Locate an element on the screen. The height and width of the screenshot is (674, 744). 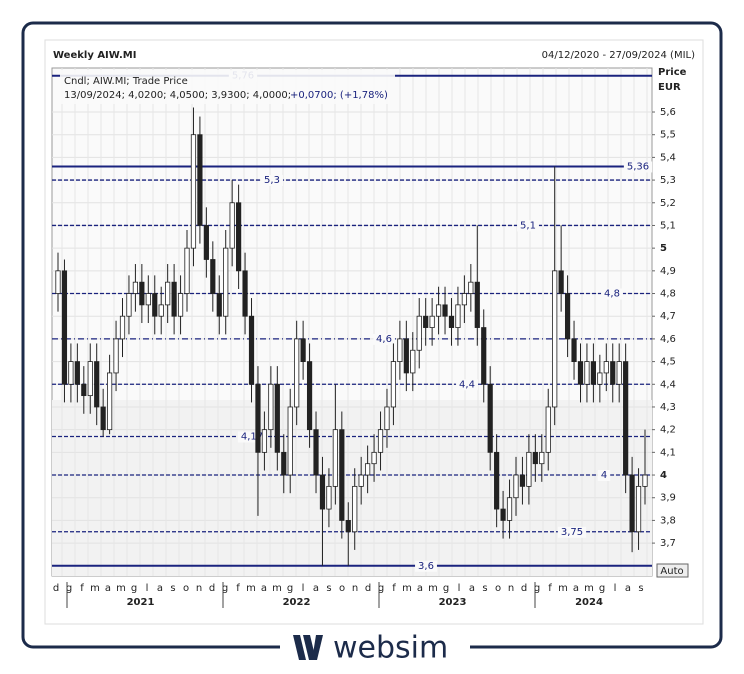
level-label: 3,6 is located at coordinates (426, 566).